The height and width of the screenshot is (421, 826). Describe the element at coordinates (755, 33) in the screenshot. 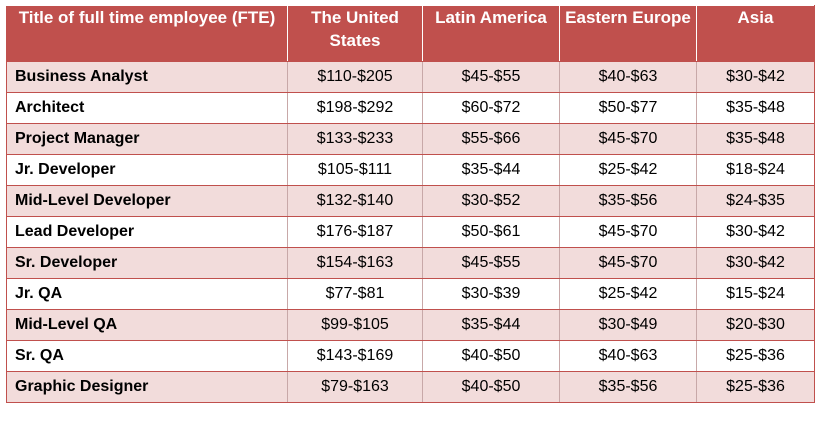

I see `column-header-asia: Asia` at that location.